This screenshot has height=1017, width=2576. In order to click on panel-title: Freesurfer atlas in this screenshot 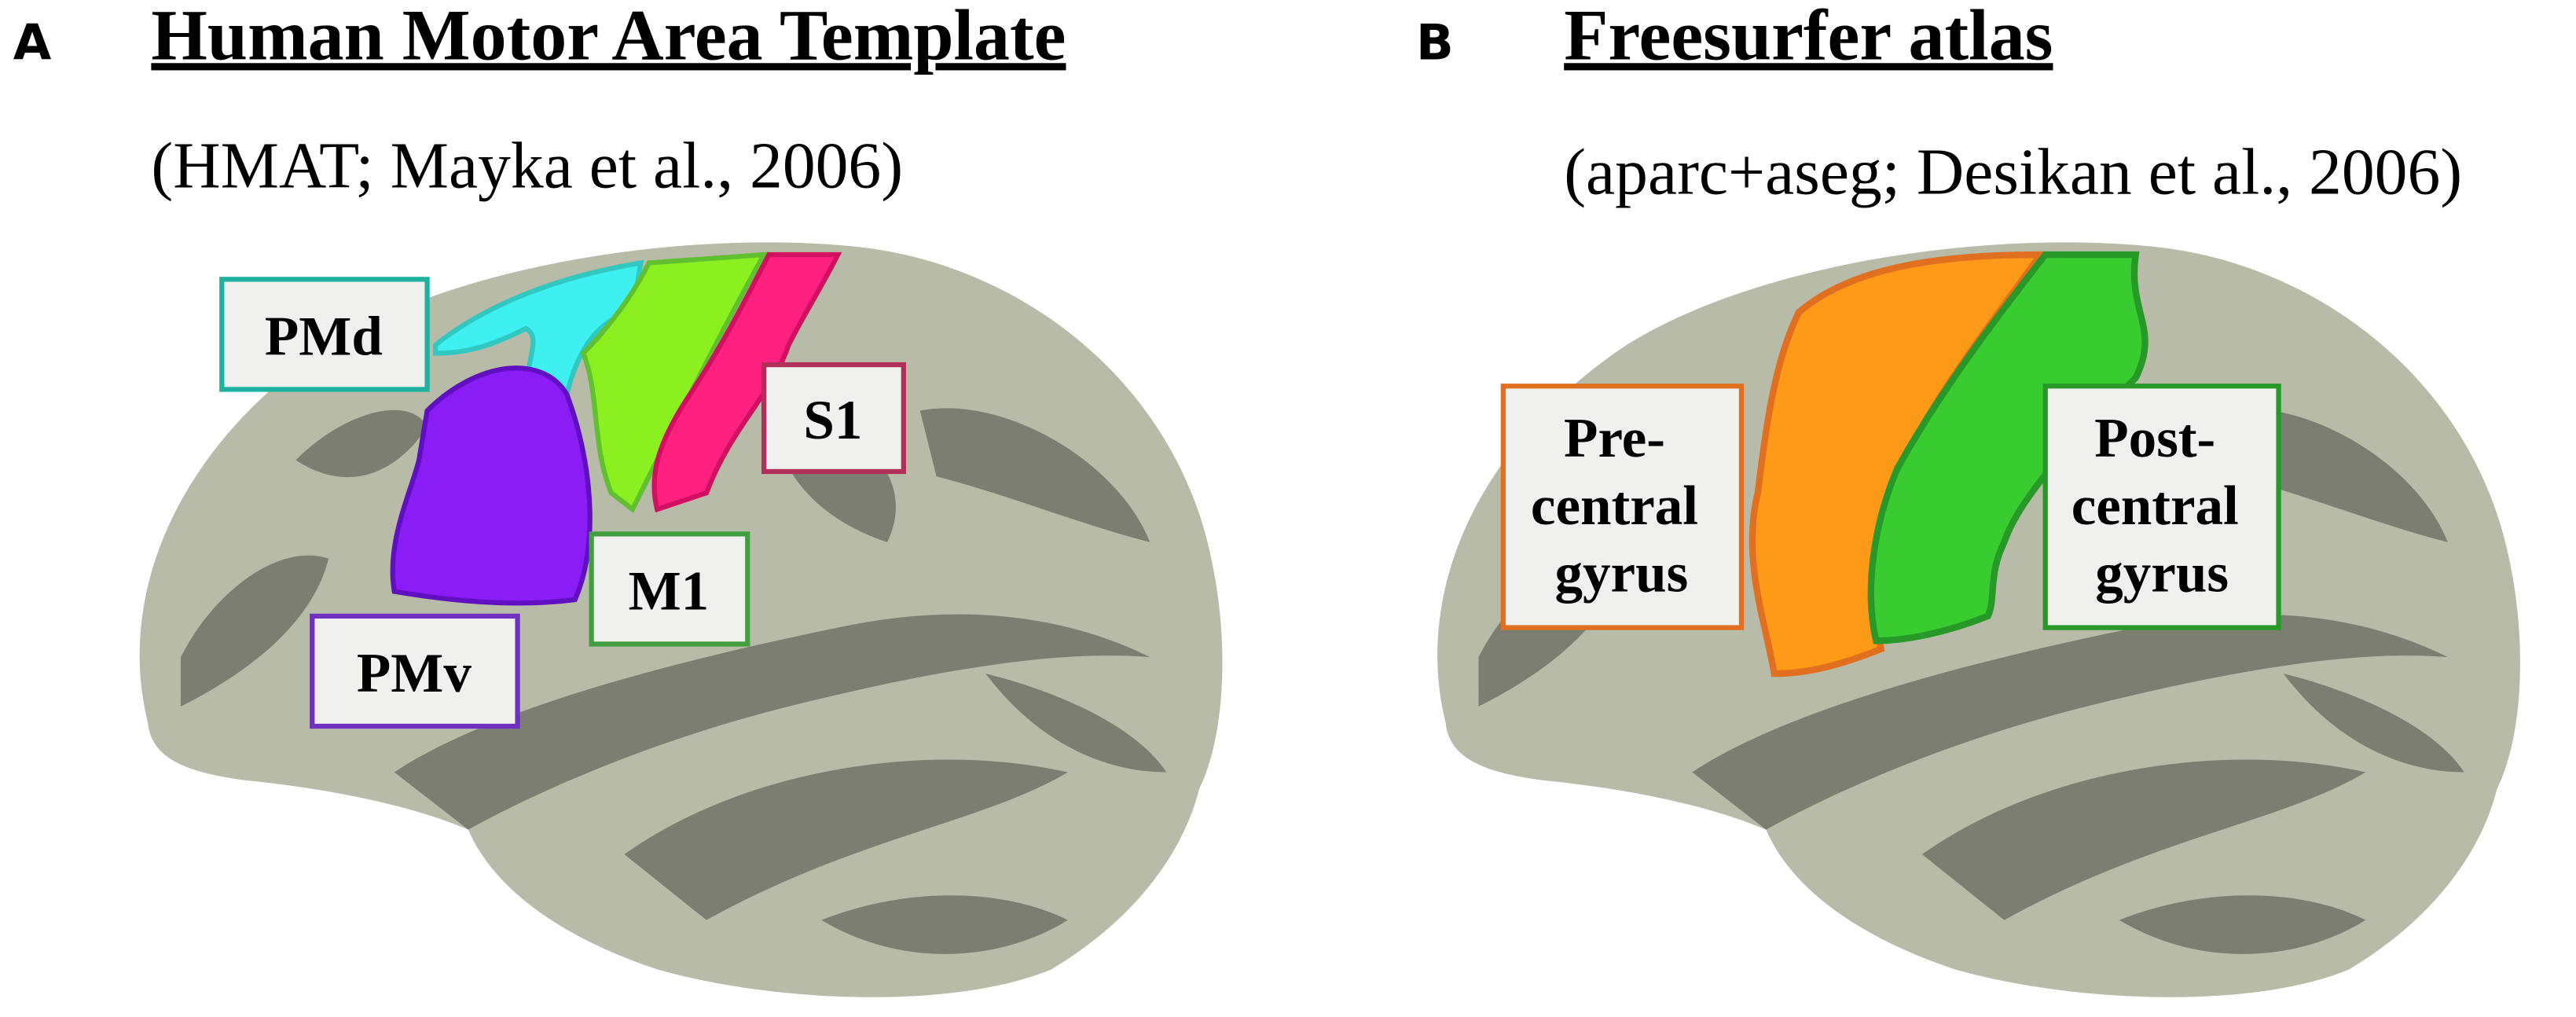, I will do `click(1808, 38)`.